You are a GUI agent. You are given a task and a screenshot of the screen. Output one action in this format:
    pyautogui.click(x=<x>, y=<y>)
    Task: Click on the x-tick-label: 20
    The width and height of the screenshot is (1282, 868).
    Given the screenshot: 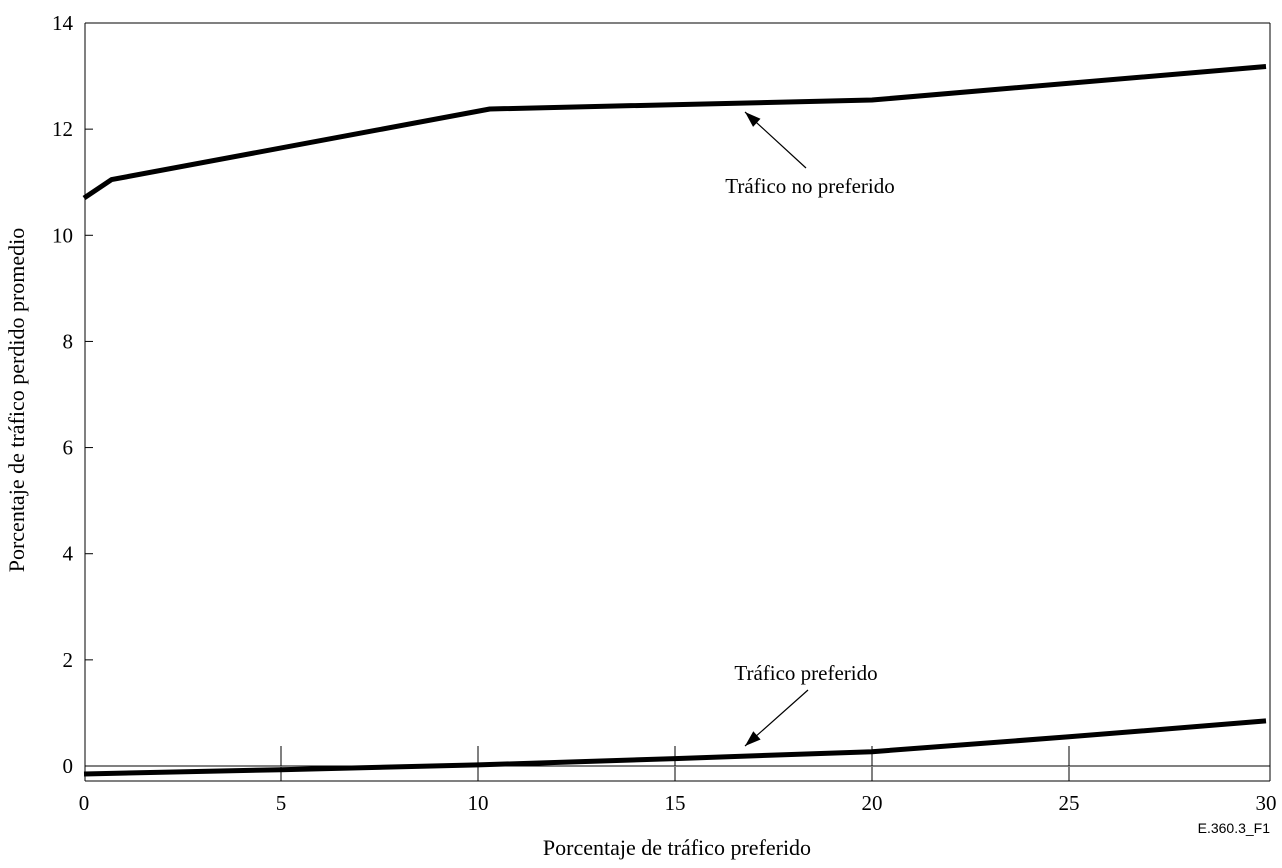 What is the action you would take?
    pyautogui.click(x=872, y=803)
    